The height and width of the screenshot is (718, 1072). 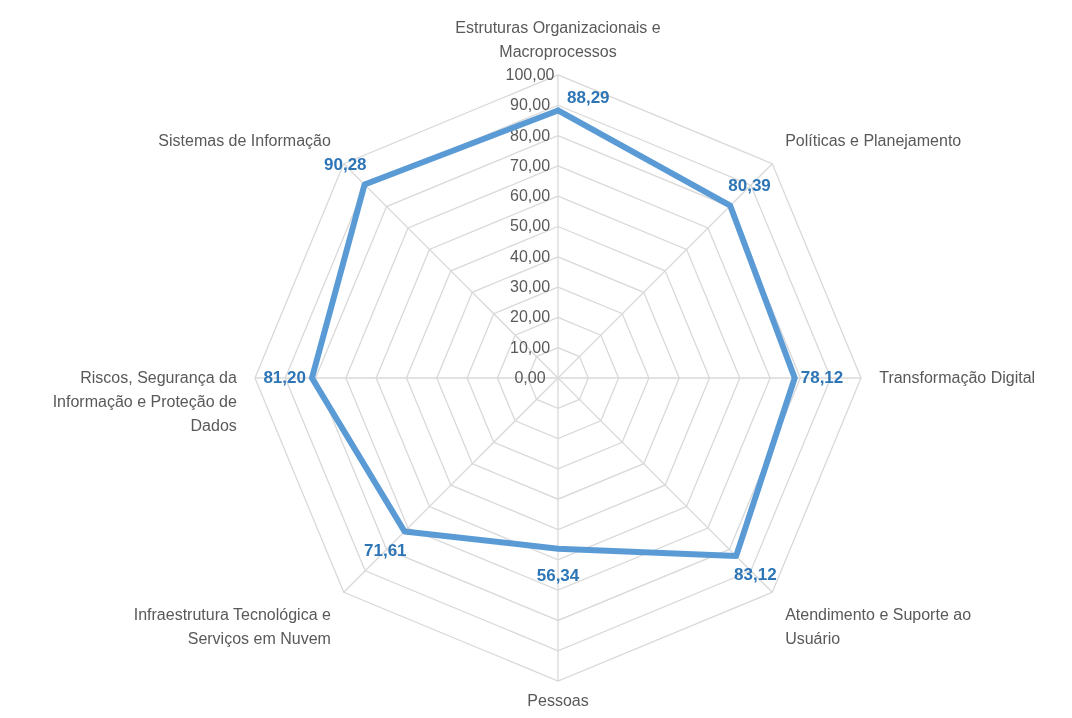 What do you see at coordinates (345, 165) in the screenshot?
I see `data-label: 90,28` at bounding box center [345, 165].